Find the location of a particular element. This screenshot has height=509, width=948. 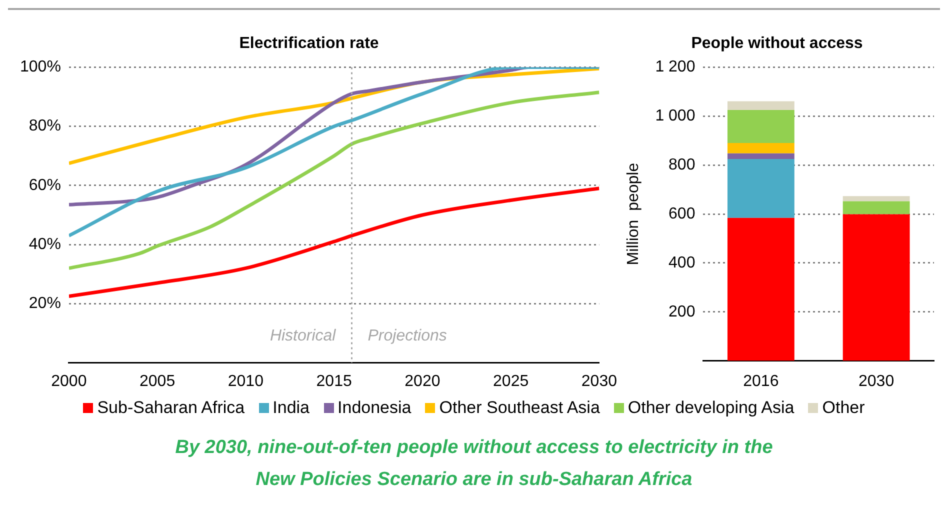

y-tick-label: 80% is located at coordinates (44, 126).